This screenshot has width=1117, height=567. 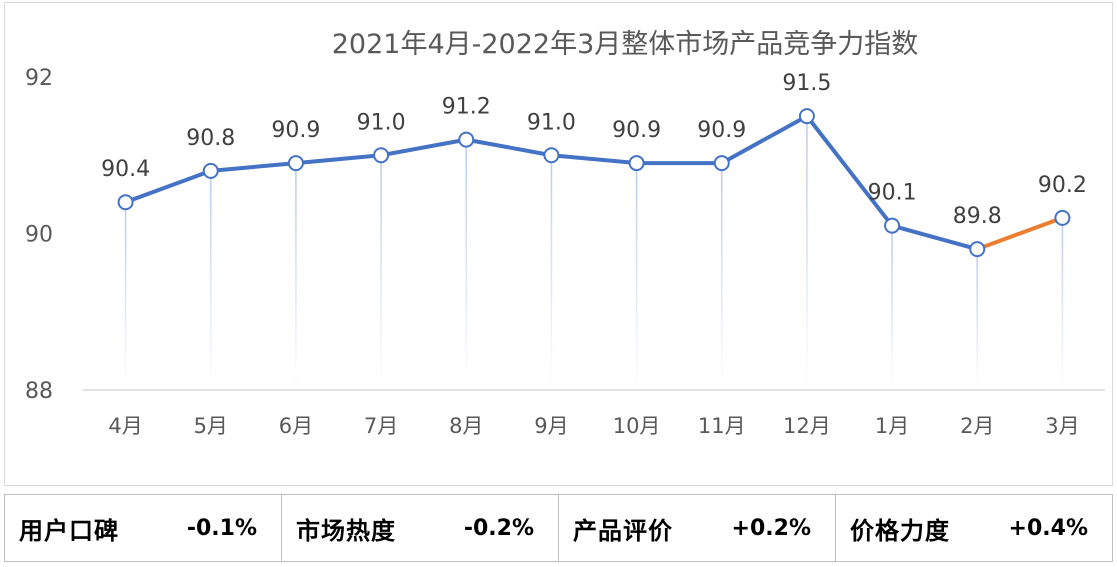 What do you see at coordinates (466, 107) in the screenshot?
I see `data-label: 91.2` at bounding box center [466, 107].